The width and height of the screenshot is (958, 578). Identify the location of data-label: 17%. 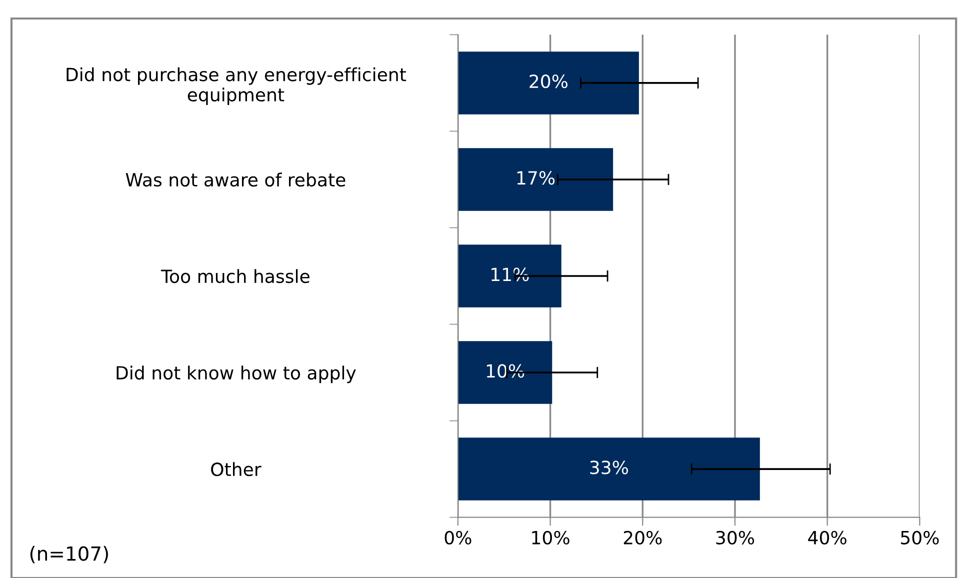
(536, 178).